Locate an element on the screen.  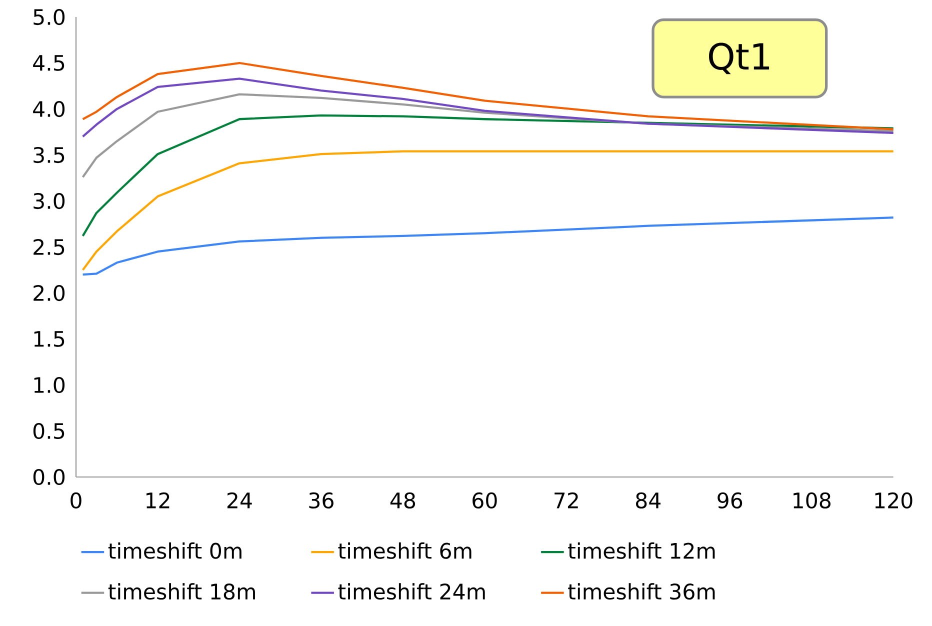
y-tick-label: 1.0 is located at coordinates (49, 385).